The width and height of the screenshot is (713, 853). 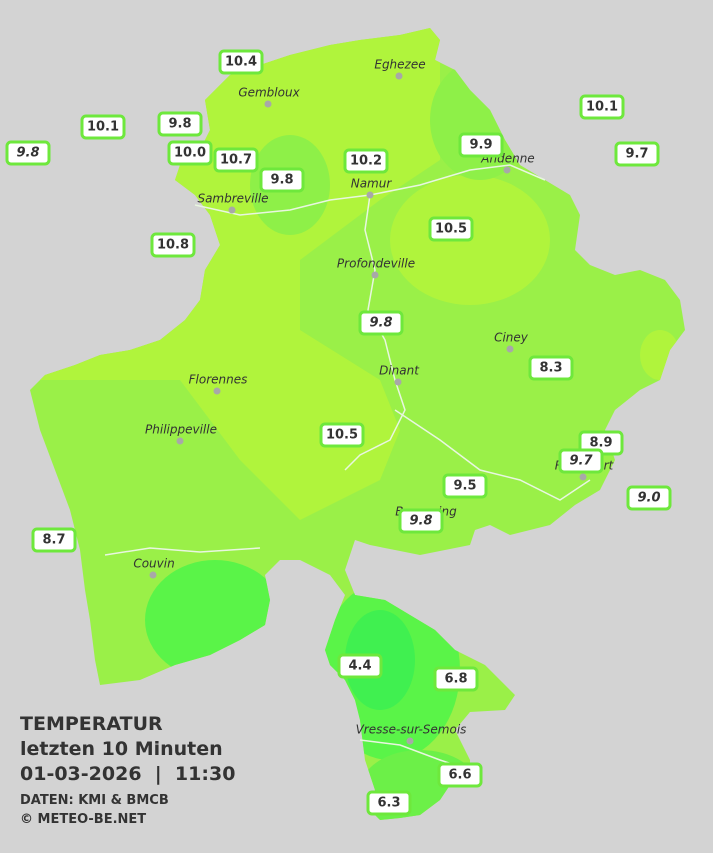 I want to click on city-label: Gembloux, so click(x=269, y=93).